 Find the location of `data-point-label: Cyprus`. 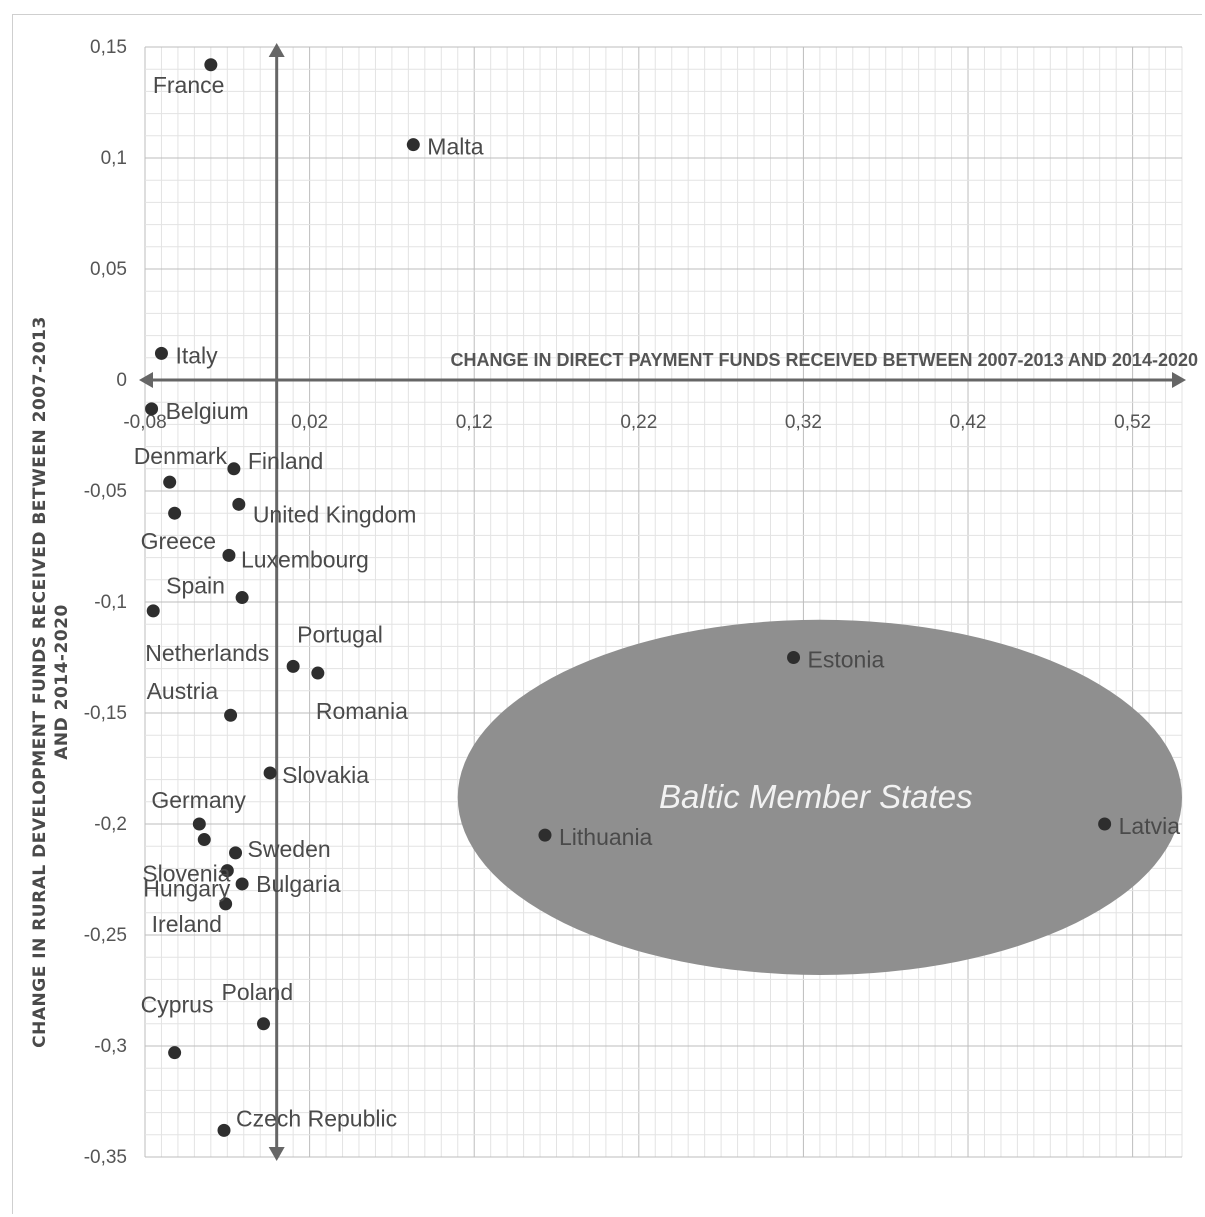

data-point-label: Cyprus is located at coordinates (177, 1005).